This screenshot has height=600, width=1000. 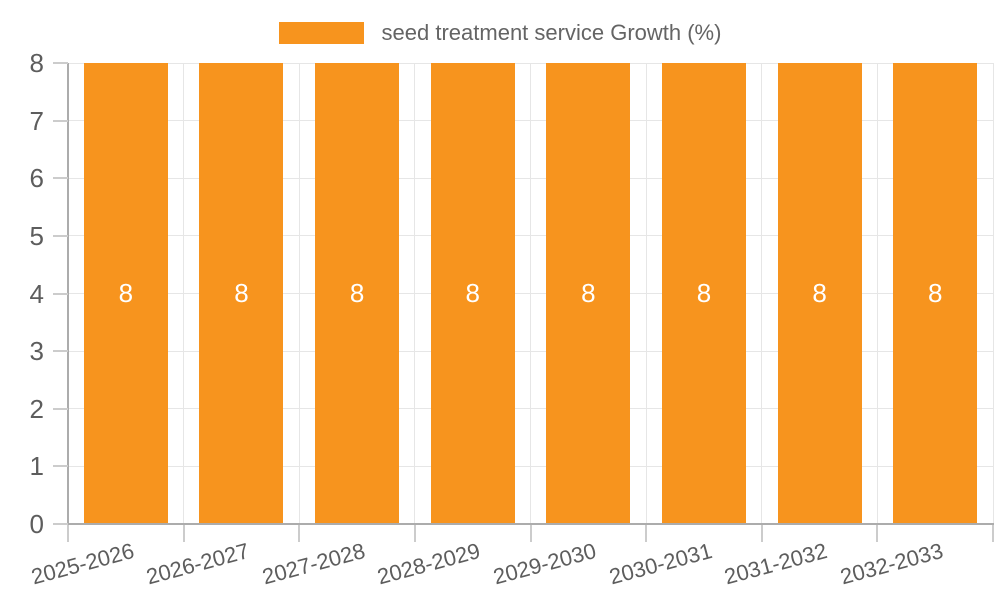 What do you see at coordinates (551, 32) in the screenshot?
I see `legend-label: seed treatment service Growth (%)` at bounding box center [551, 32].